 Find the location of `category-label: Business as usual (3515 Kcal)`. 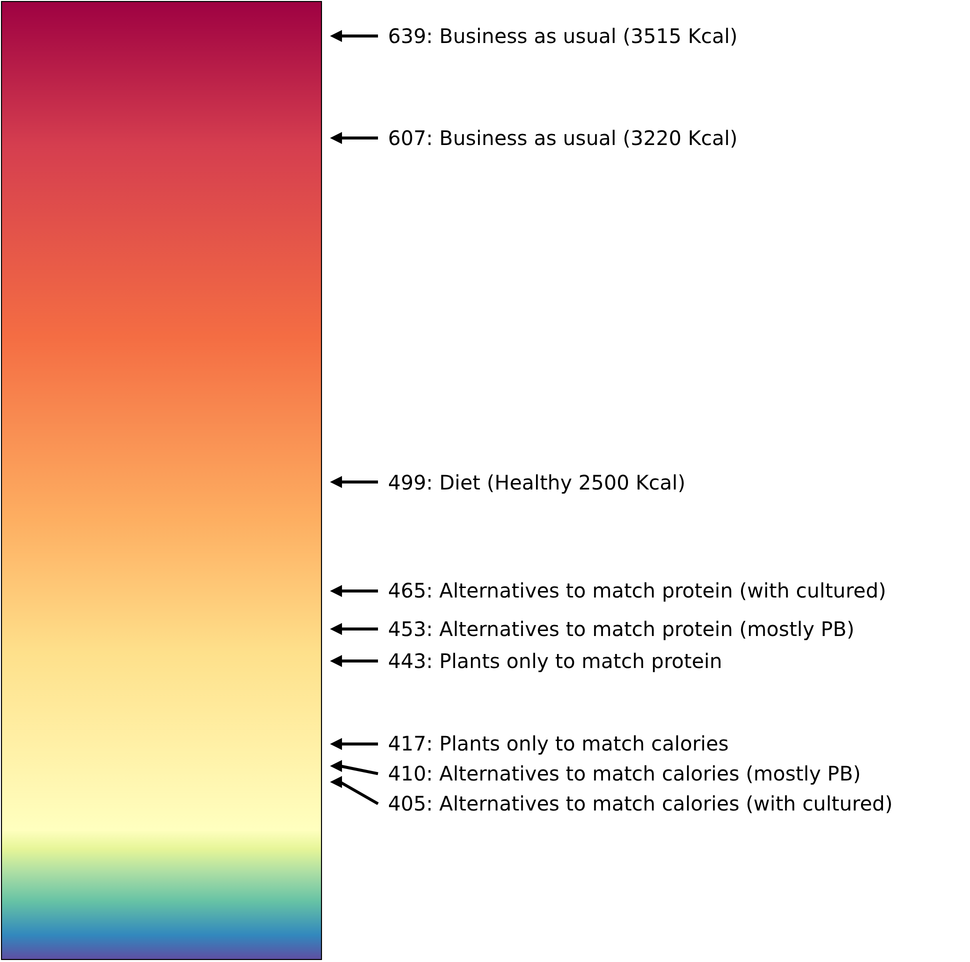

category-label: Business as usual (3515 Kcal) is located at coordinates (588, 36).